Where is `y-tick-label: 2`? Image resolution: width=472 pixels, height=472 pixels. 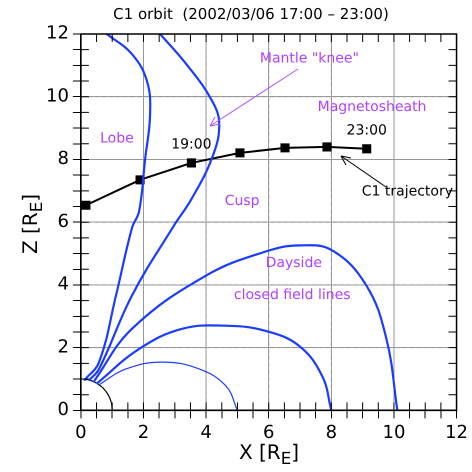
y-tick-label: 2 is located at coordinates (63, 347).